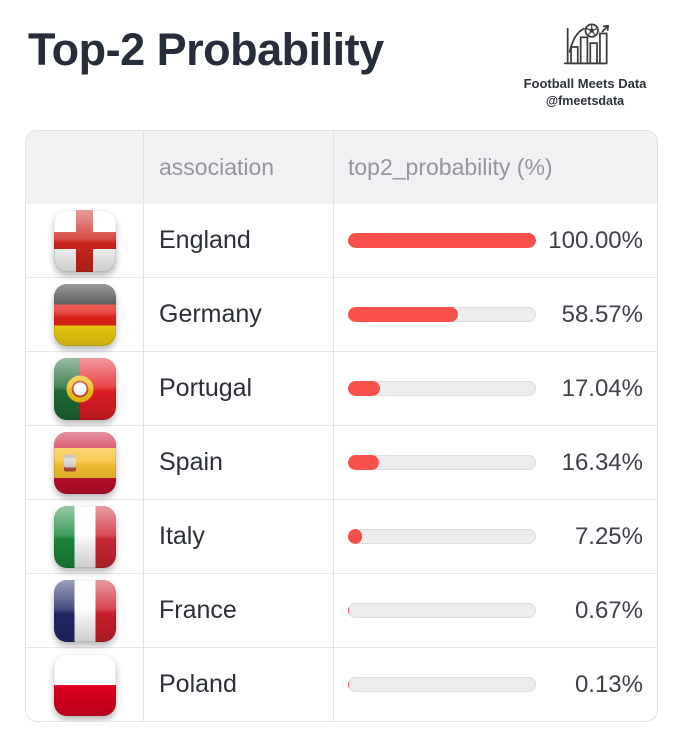 Image resolution: width=681 pixels, height=735 pixels. Describe the element at coordinates (585, 83) in the screenshot. I see `brand-name: Football Meets Data` at that location.